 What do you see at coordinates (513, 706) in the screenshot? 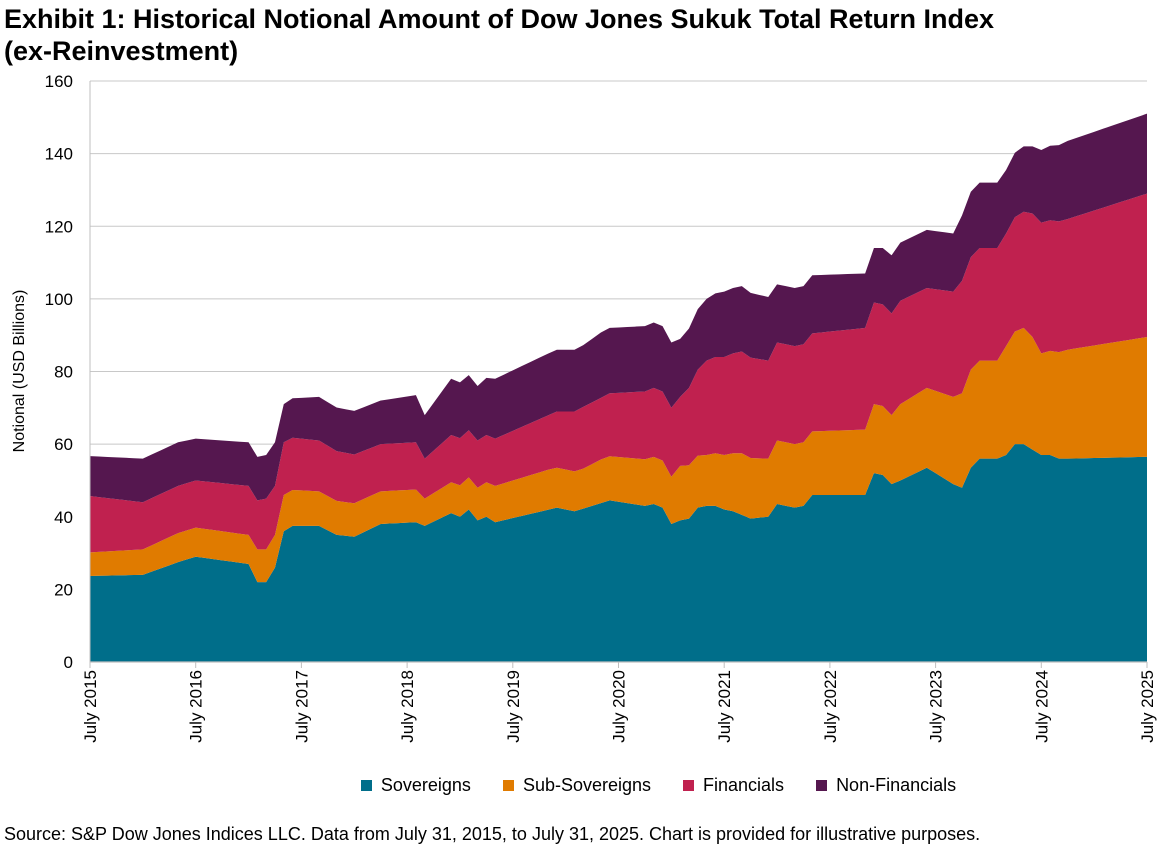
I see `x-tick-label: July 2019` at bounding box center [513, 706].